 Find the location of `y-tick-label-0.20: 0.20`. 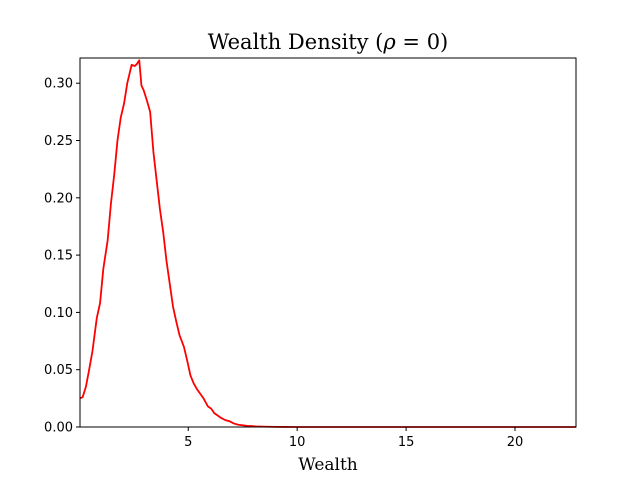

y-tick-label-0.20: 0.20 is located at coordinates (58, 198).